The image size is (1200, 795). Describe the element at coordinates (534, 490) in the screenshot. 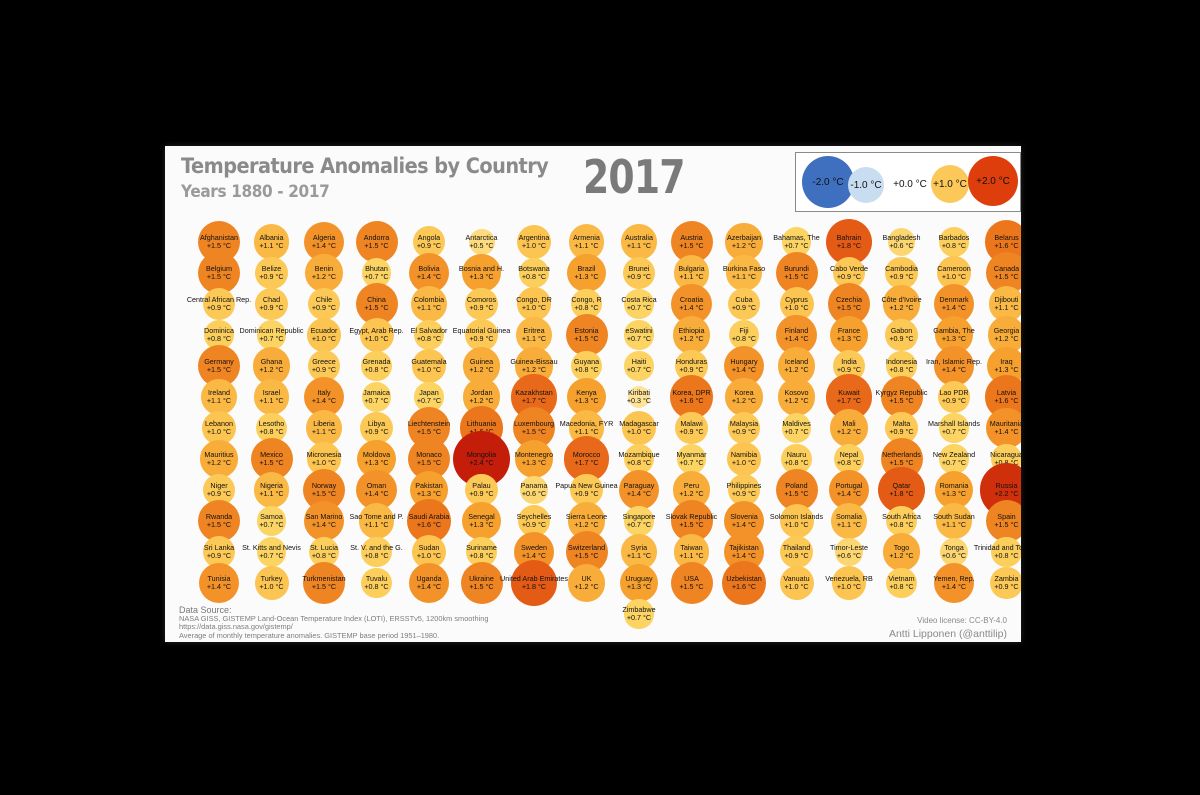

I see `bubble-panama` at that location.